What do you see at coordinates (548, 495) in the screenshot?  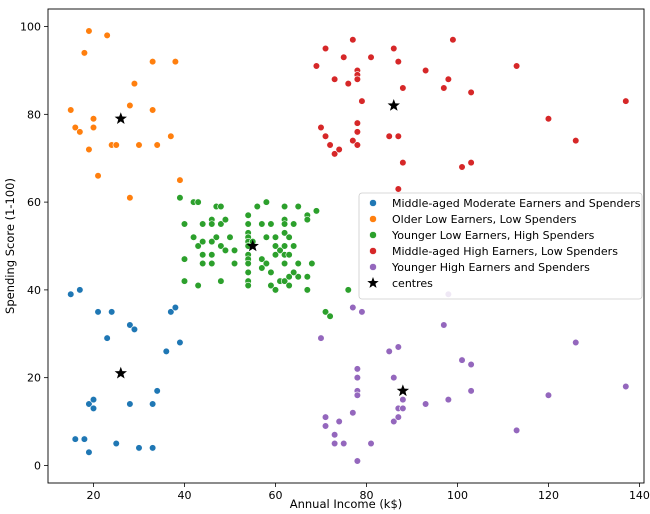 I see `x-tick-label: 120` at bounding box center [548, 495].